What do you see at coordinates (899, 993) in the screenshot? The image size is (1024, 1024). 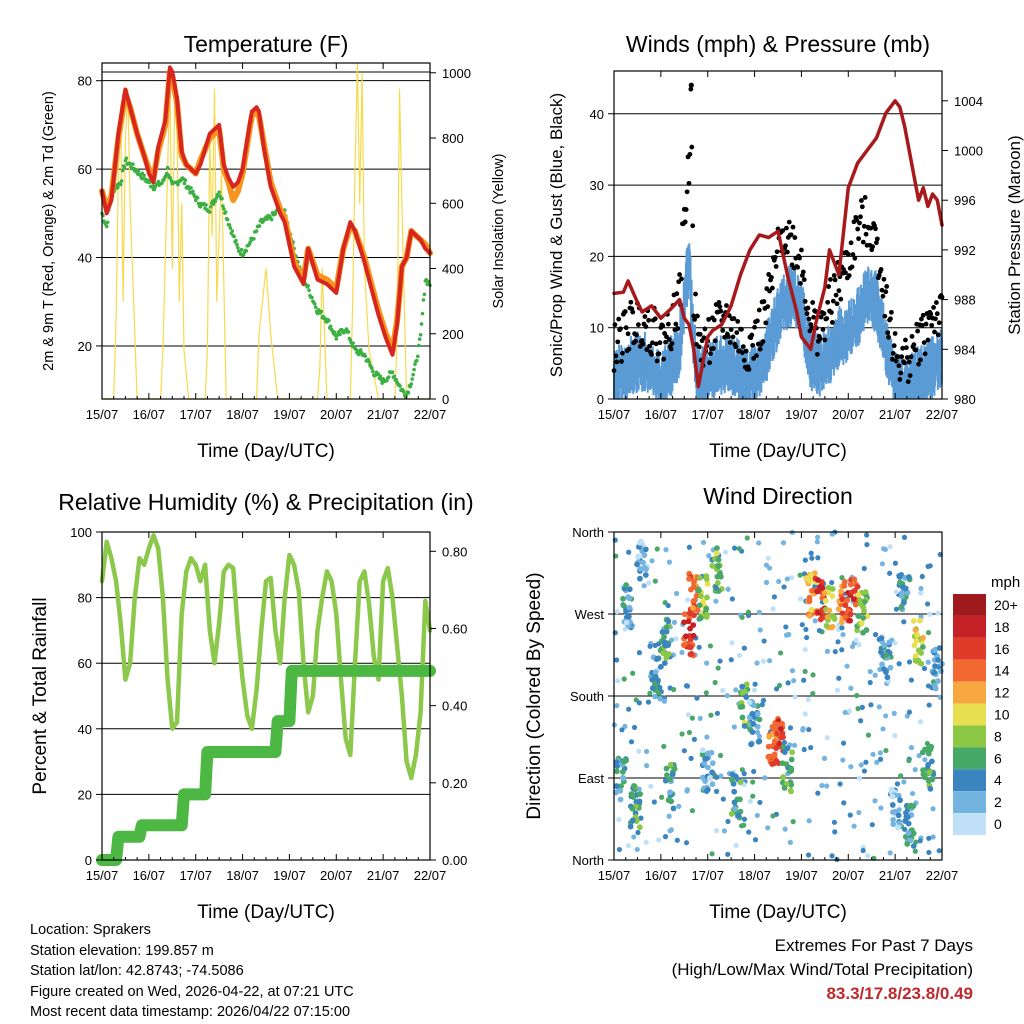 I see `extremes-values: 83.3/17.8/23.8/0.49` at bounding box center [899, 993].